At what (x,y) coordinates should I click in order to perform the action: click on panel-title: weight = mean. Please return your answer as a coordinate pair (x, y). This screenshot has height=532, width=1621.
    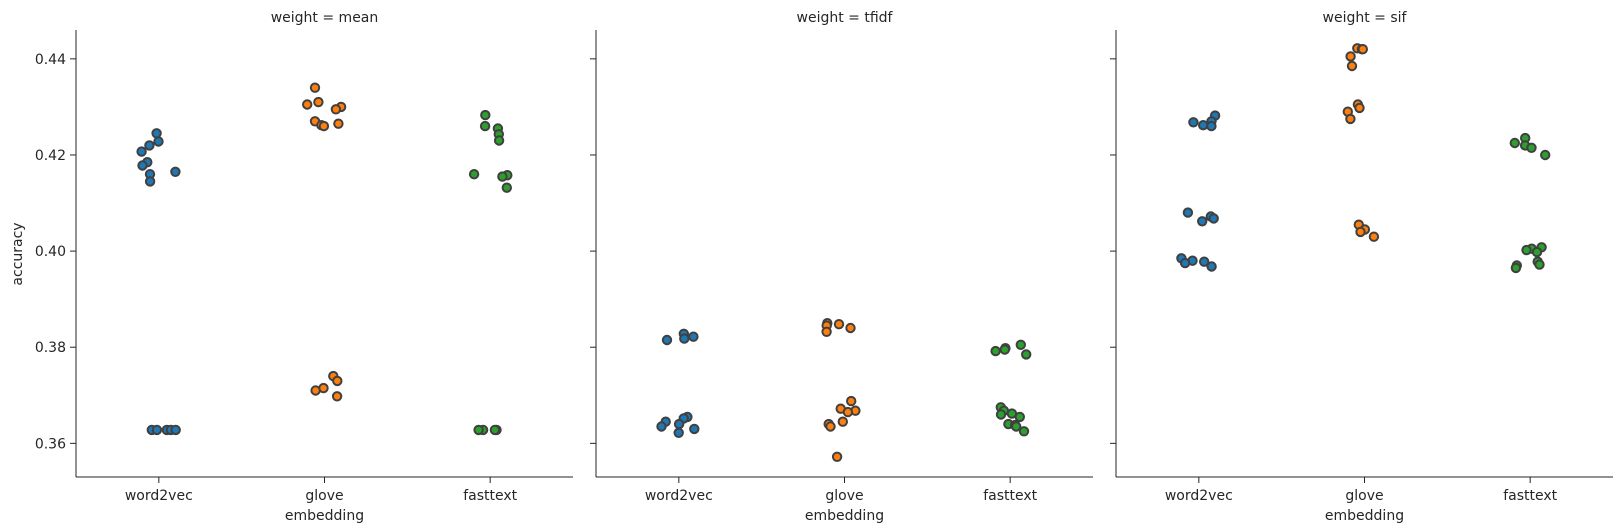
    Looking at the image, I should click on (325, 18).